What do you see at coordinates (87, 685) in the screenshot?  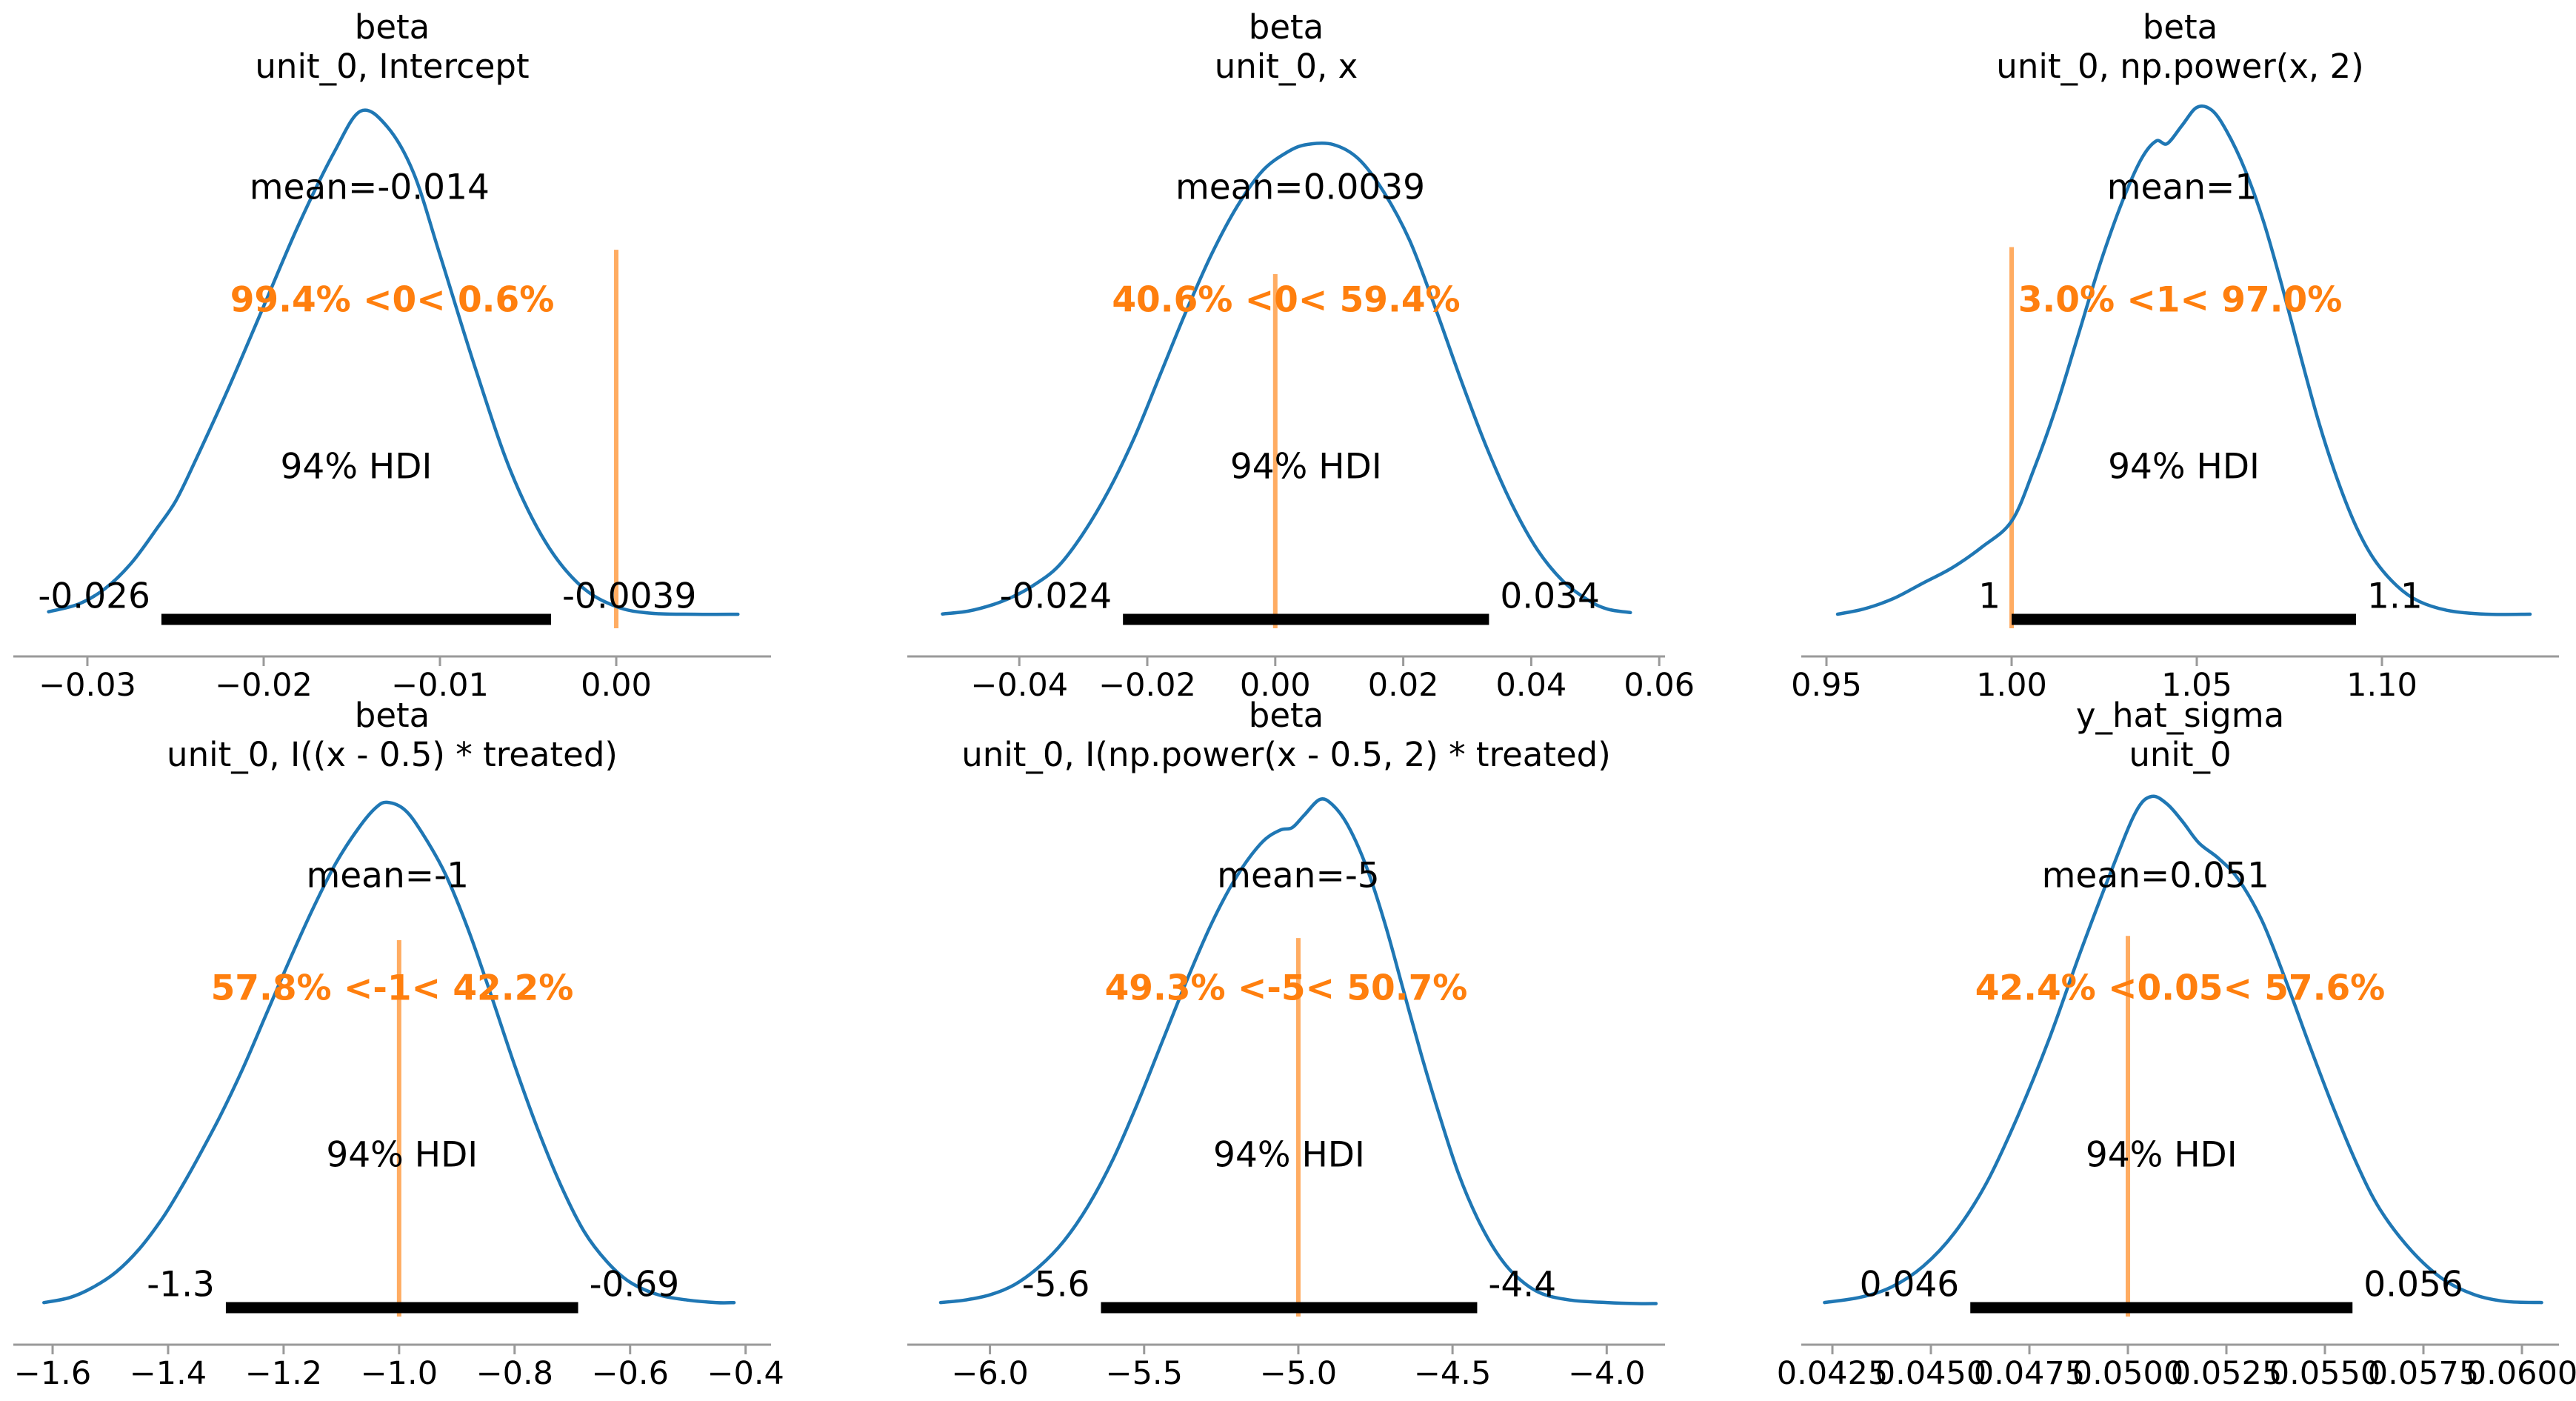 I see `x-tick-label: −0.03` at bounding box center [87, 685].